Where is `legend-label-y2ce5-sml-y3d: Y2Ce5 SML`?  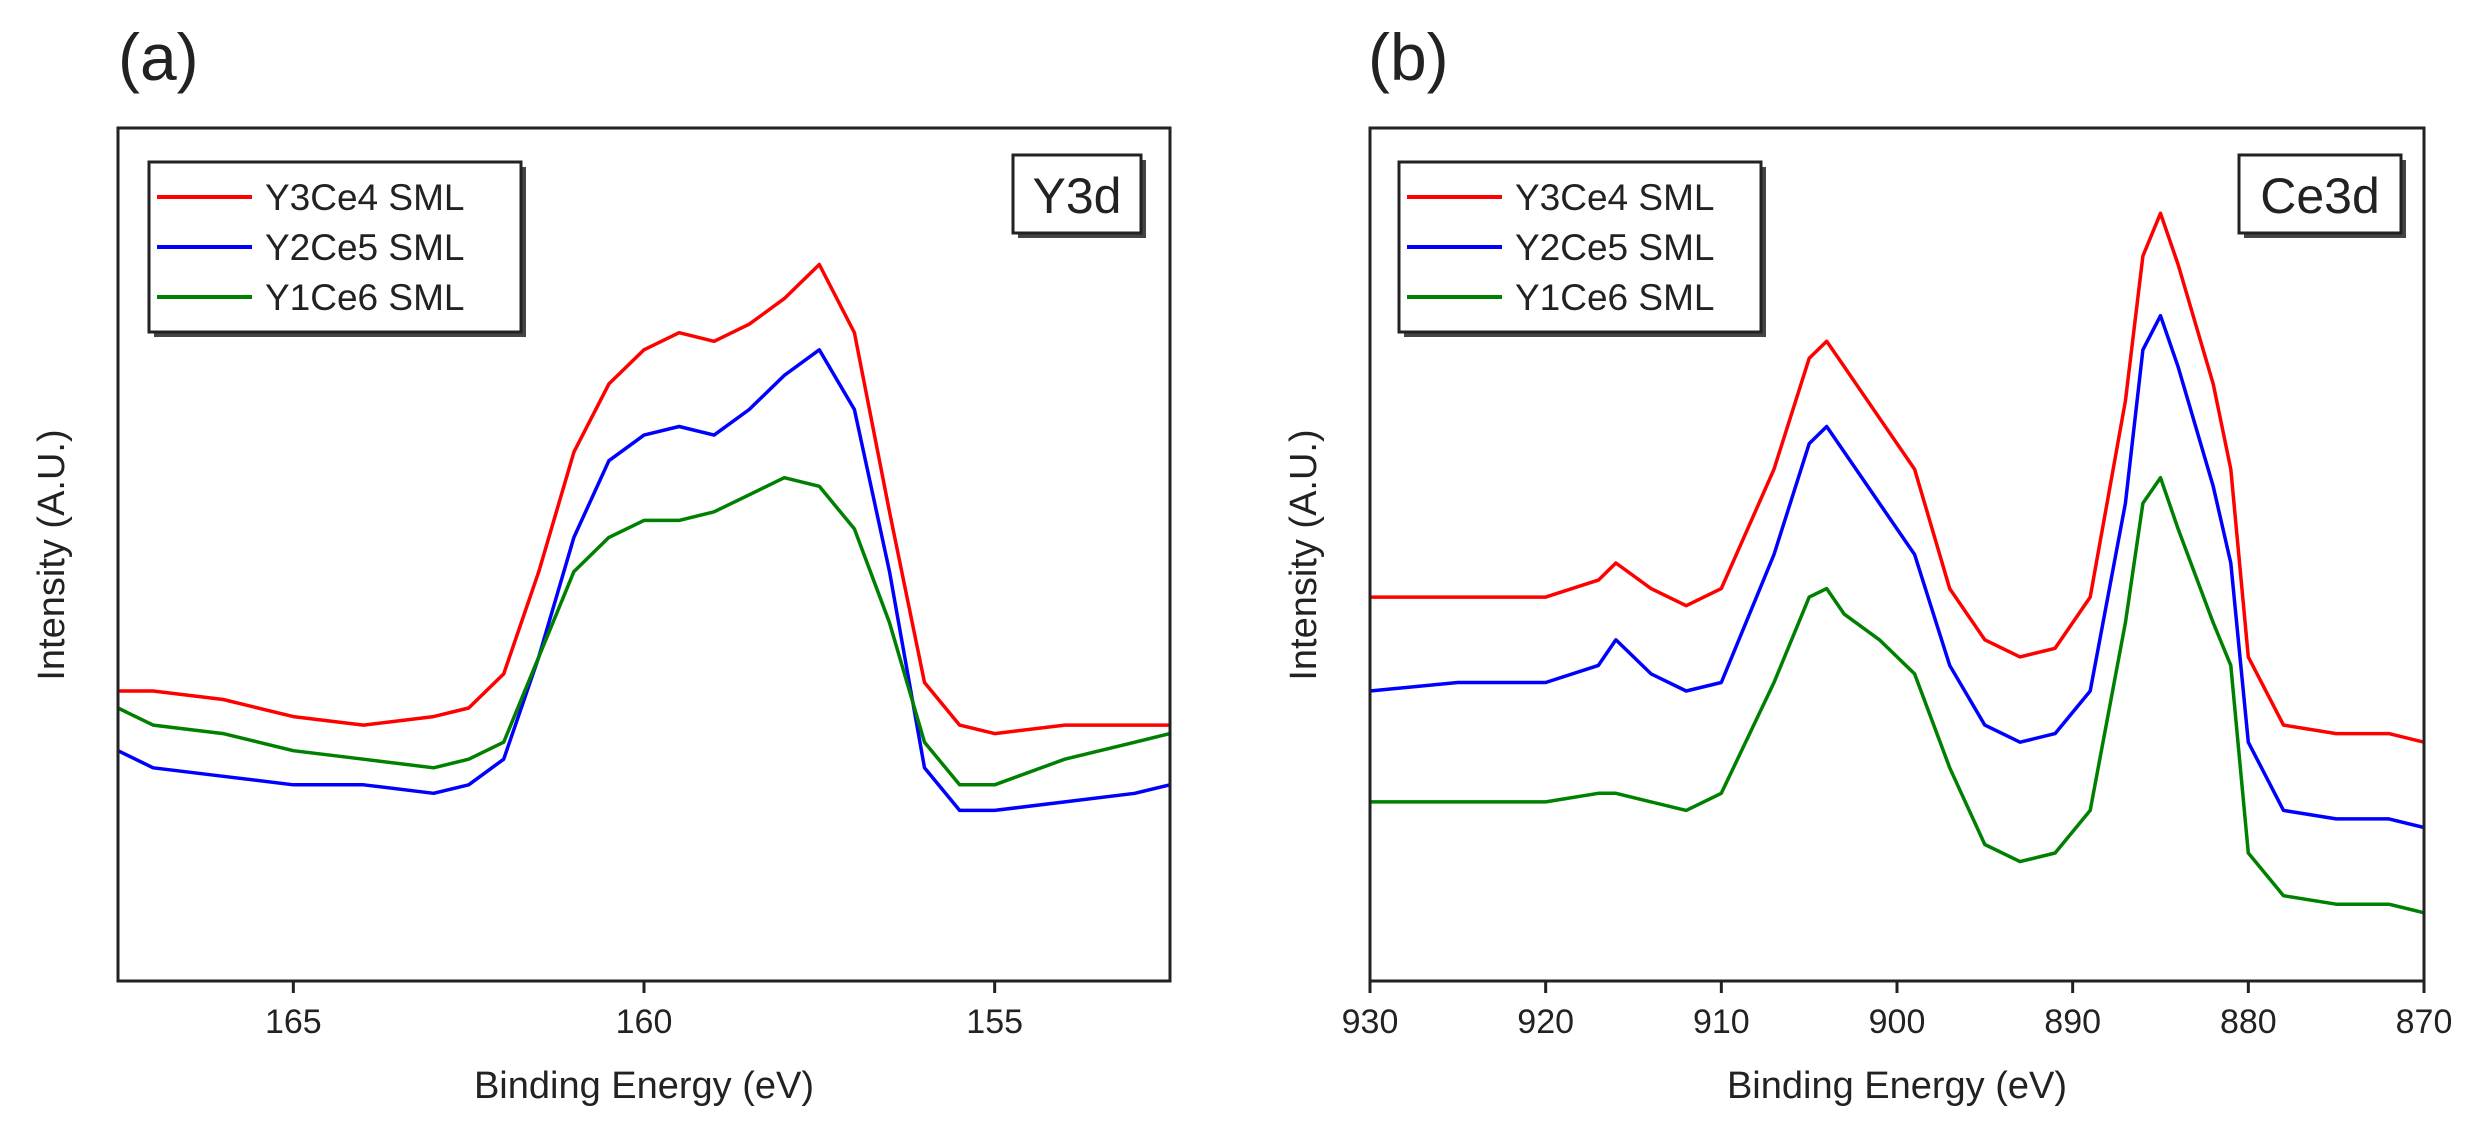 legend-label-y2ce5-sml-y3d: Y2Ce5 SML is located at coordinates (365, 247).